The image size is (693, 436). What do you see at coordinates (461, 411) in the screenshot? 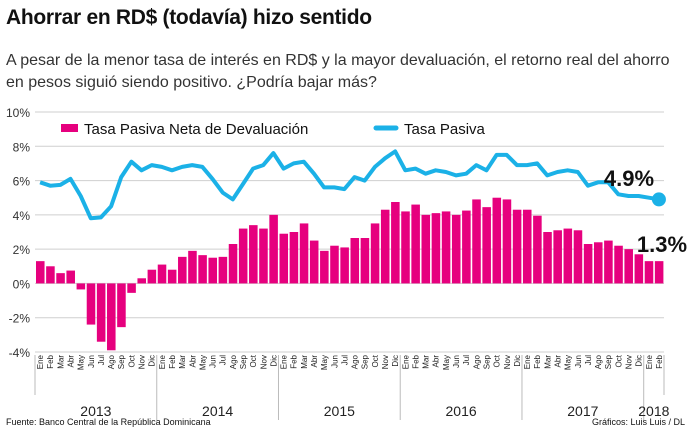
I see `x-year-label: 2016` at bounding box center [461, 411].